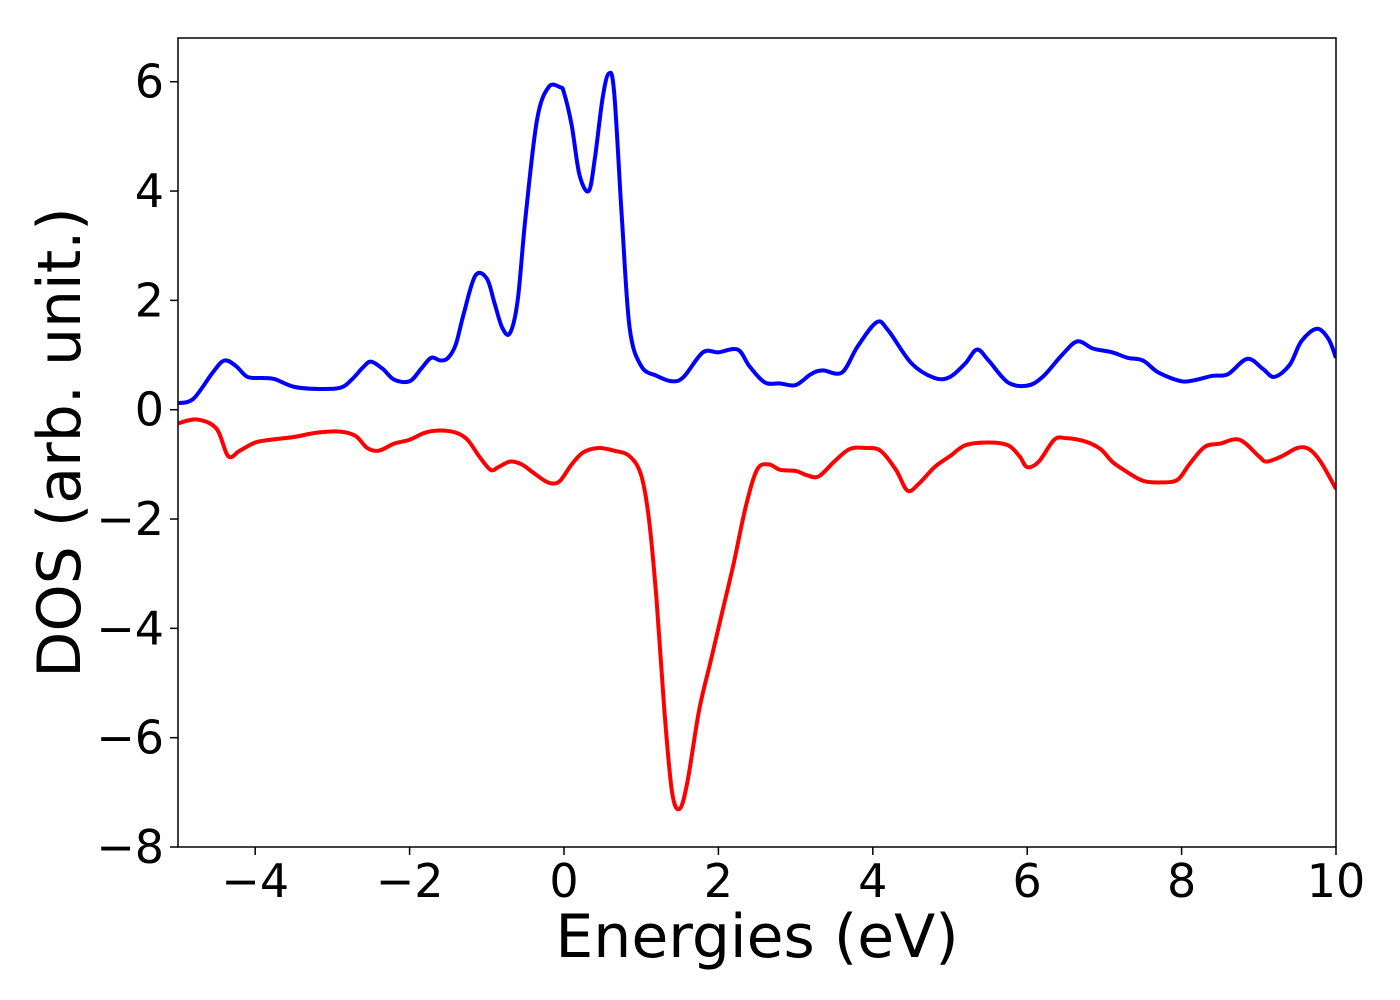 This screenshot has width=1400, height=1000. What do you see at coordinates (756, 937) in the screenshot?
I see `x-axis-title: Energies (eV)` at bounding box center [756, 937].